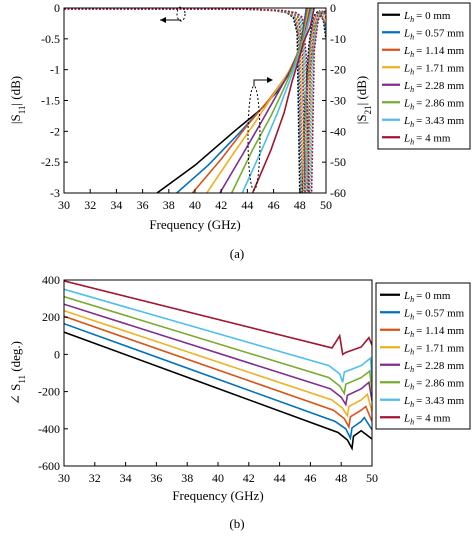 This screenshot has height=558, width=474. What do you see at coordinates (300, 205) in the screenshot?
I see `x-tick-label-a: 48` at bounding box center [300, 205].